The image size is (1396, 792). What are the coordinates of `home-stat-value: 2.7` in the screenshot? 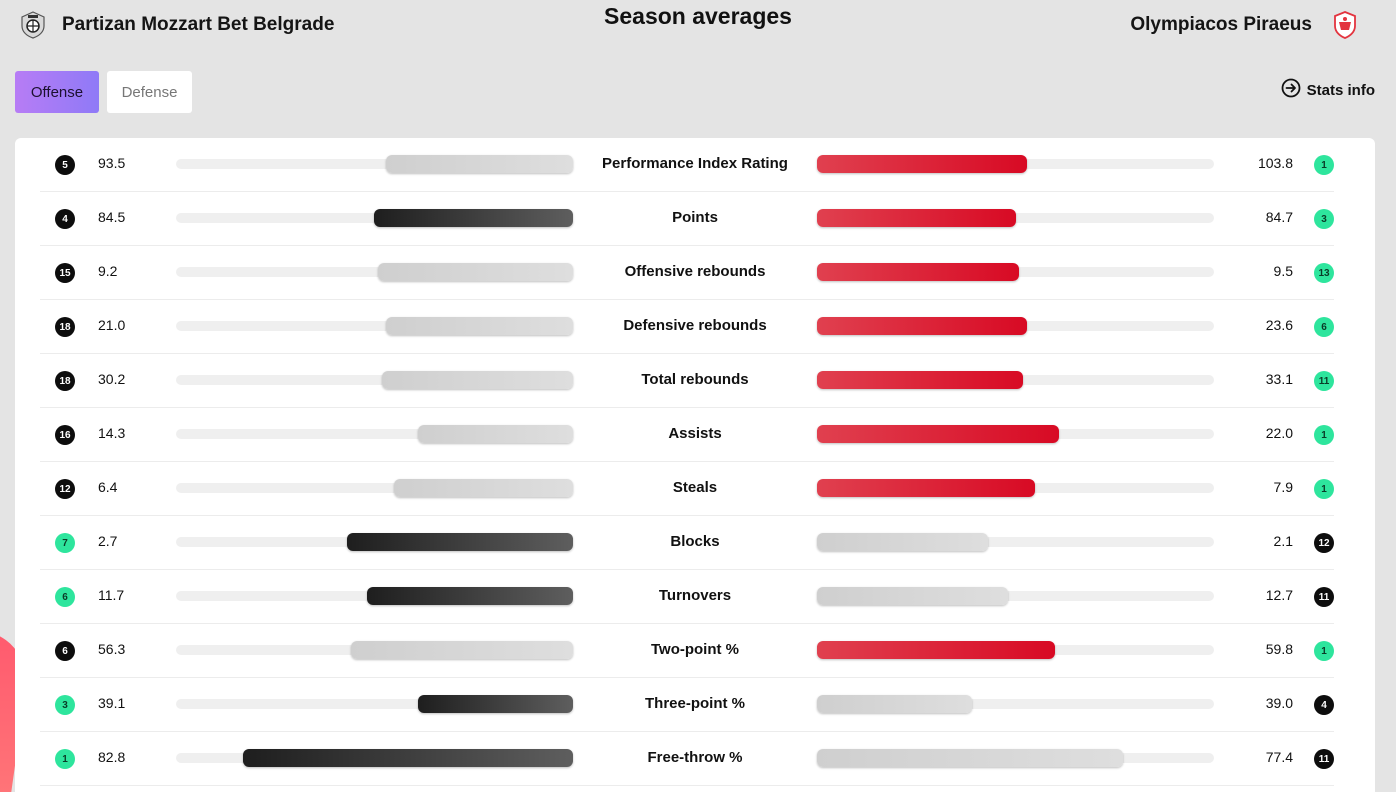 It's located at (108, 541).